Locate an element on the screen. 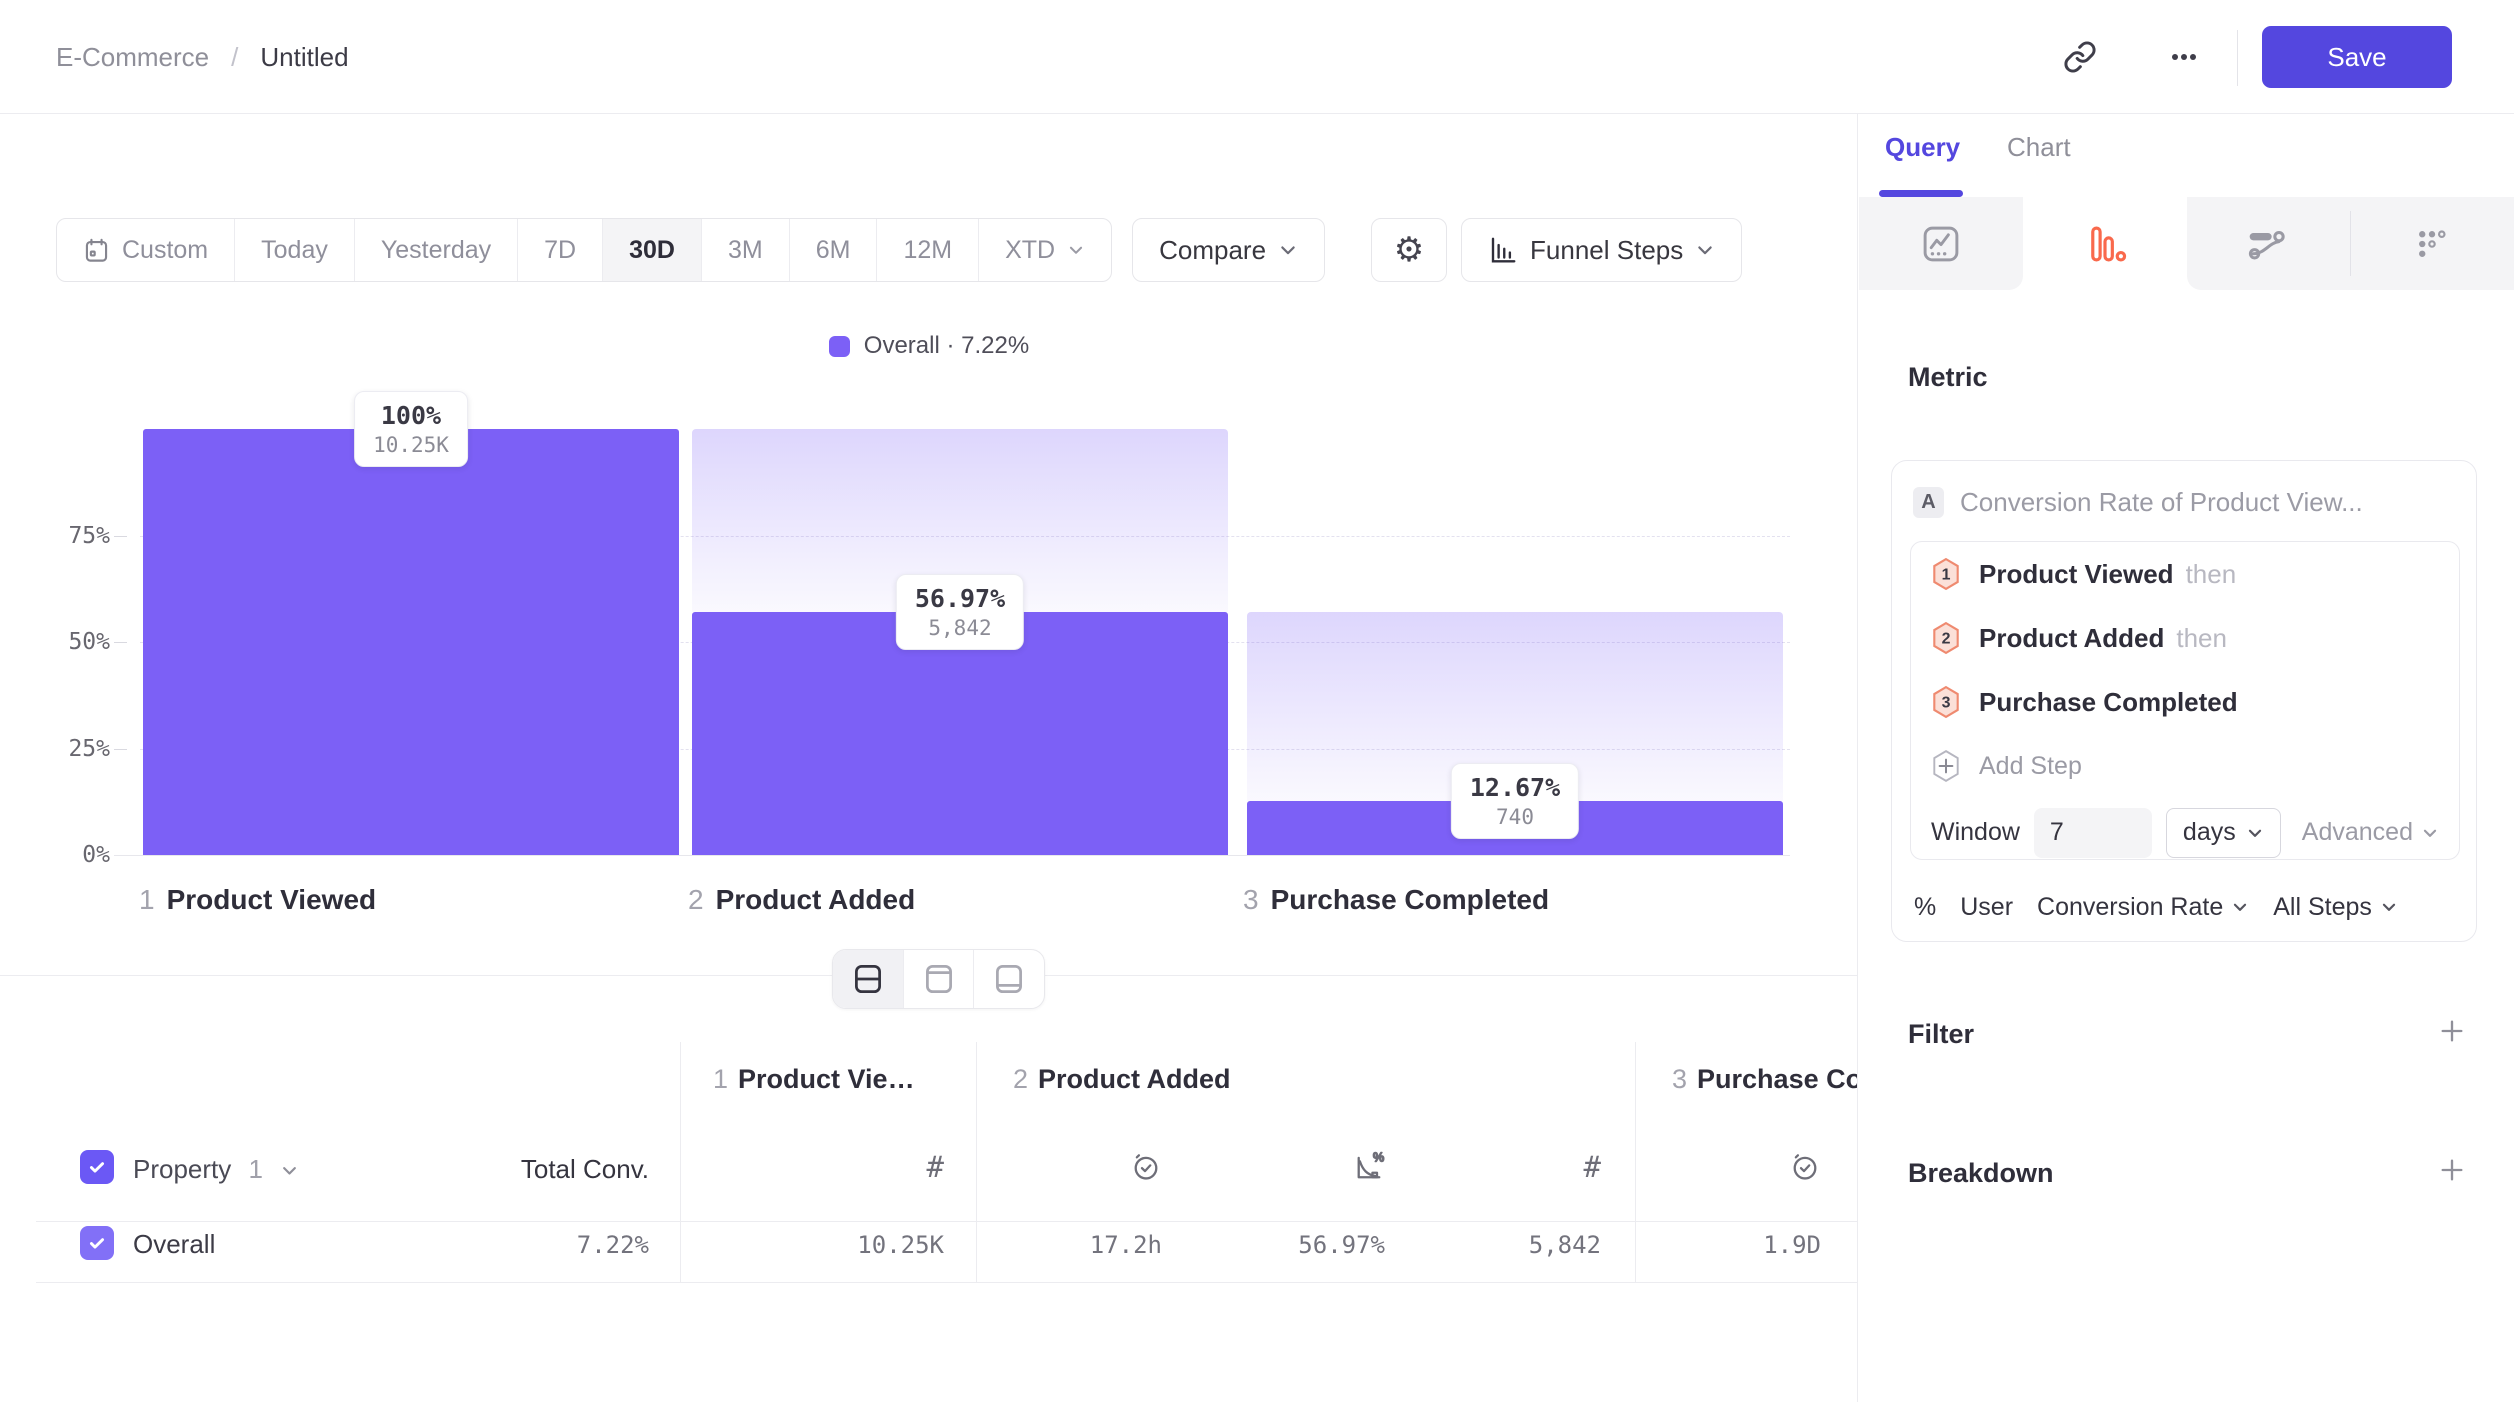 The image size is (2514, 1402). table-group-step-2: 2 Product Added is located at coordinates (1122, 1079).